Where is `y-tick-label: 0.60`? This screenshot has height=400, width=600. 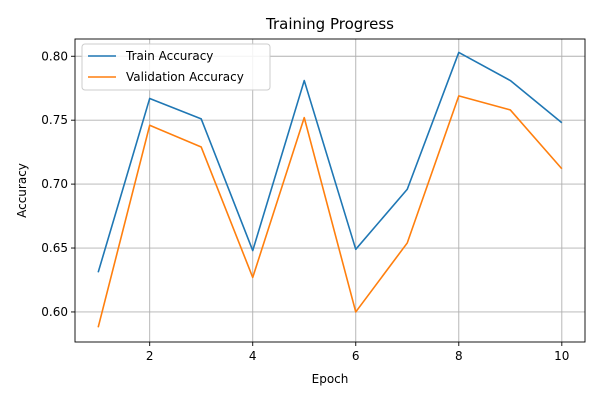
y-tick-label: 0.60 is located at coordinates (54, 312).